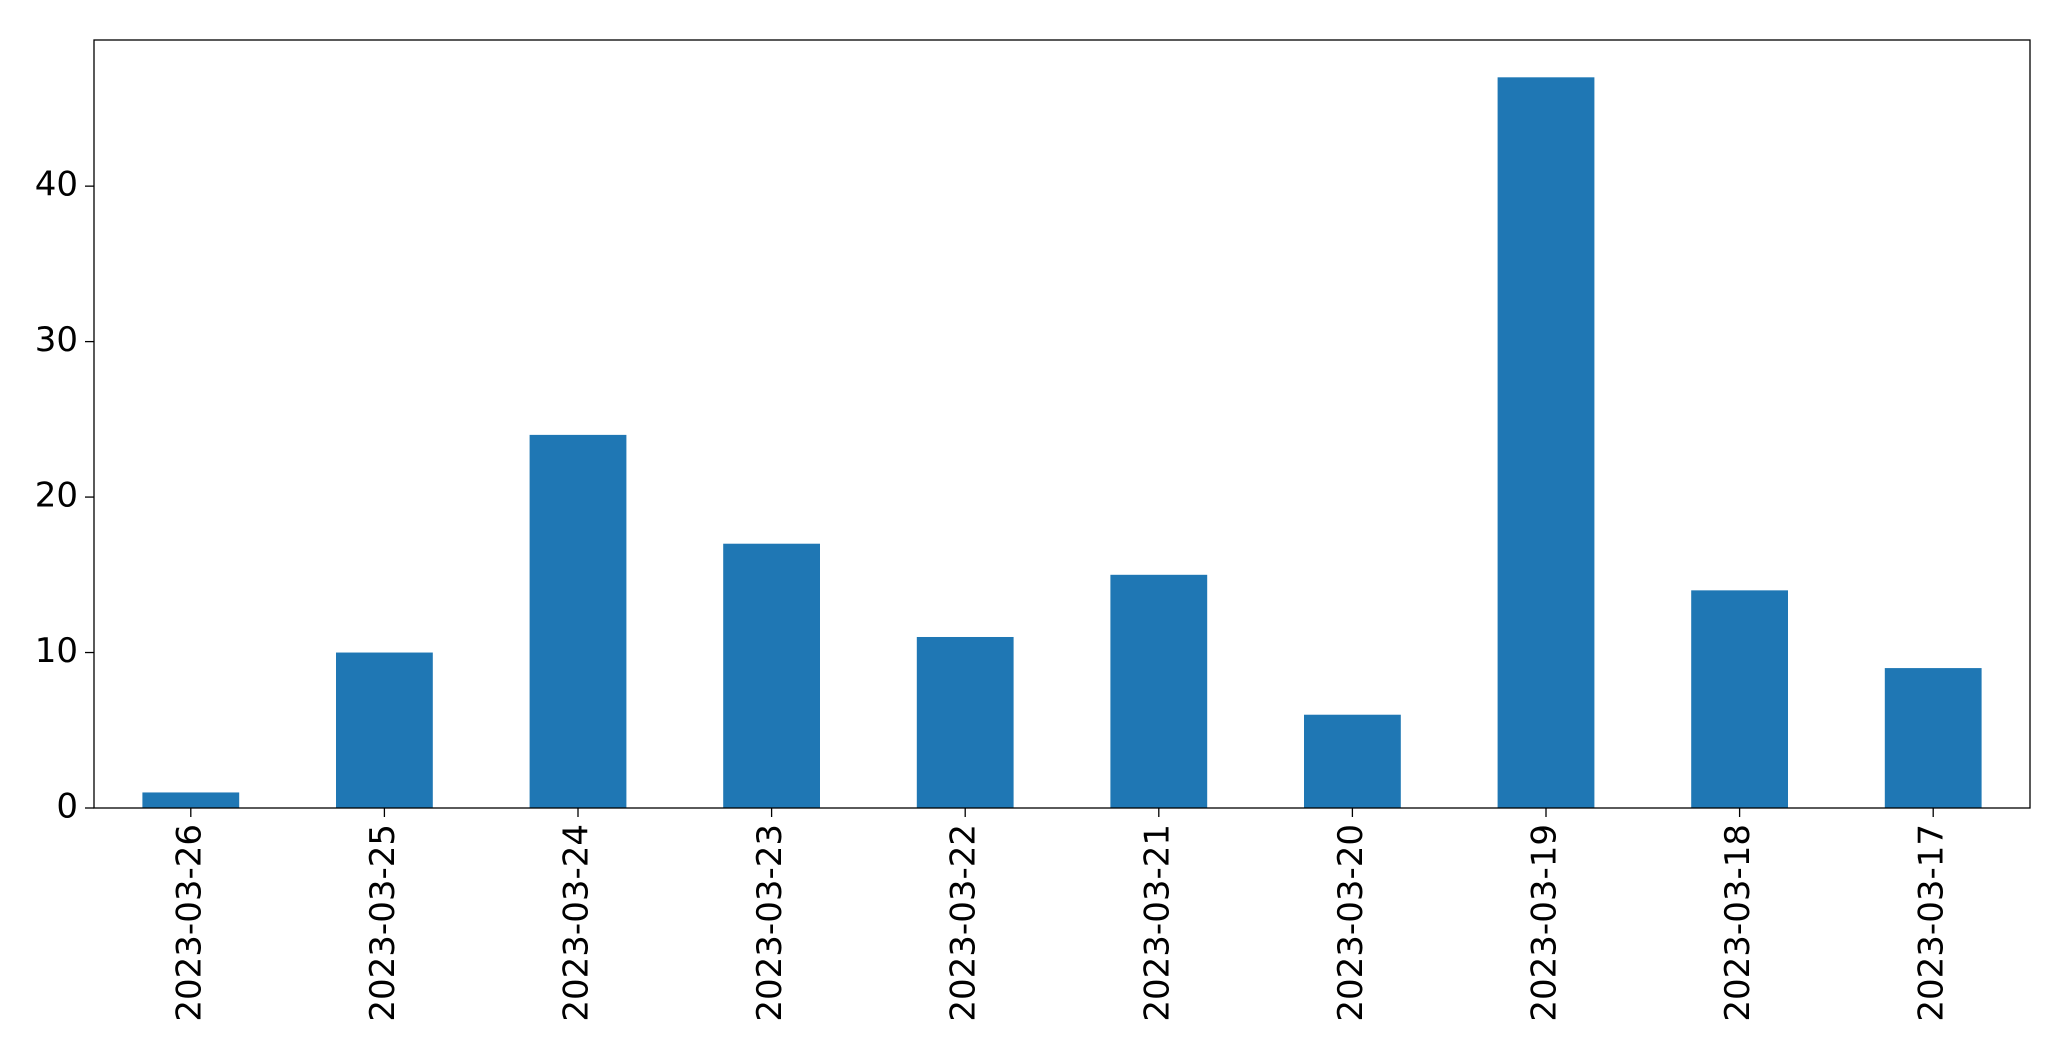 The image size is (2071, 1061). What do you see at coordinates (67, 807) in the screenshot?
I see `y-tick-label: 0` at bounding box center [67, 807].